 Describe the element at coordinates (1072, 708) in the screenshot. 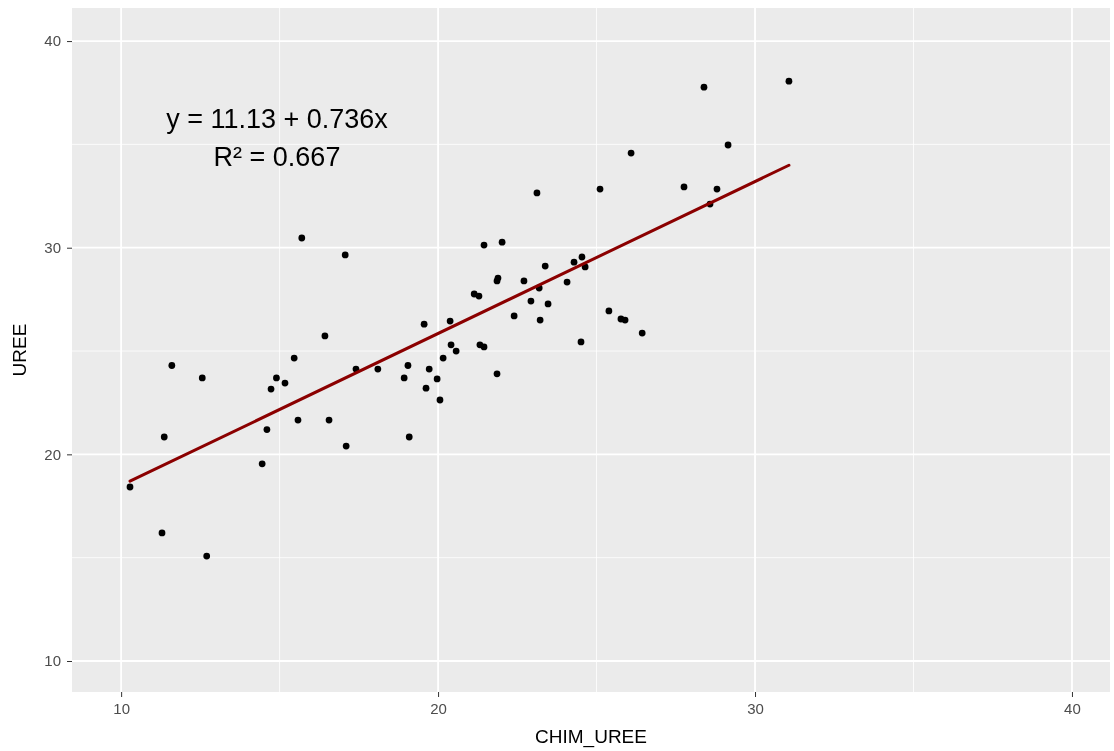

I see `x-tick-label: 40` at that location.